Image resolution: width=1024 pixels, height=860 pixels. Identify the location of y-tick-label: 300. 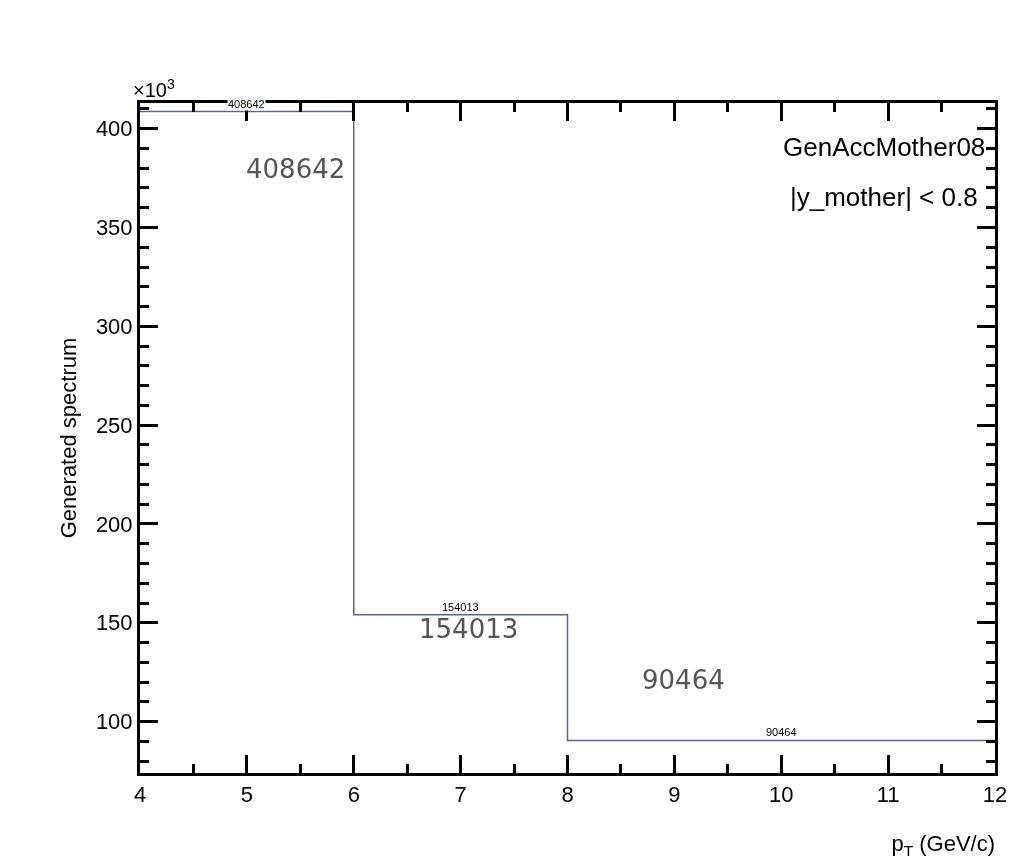
(114, 327).